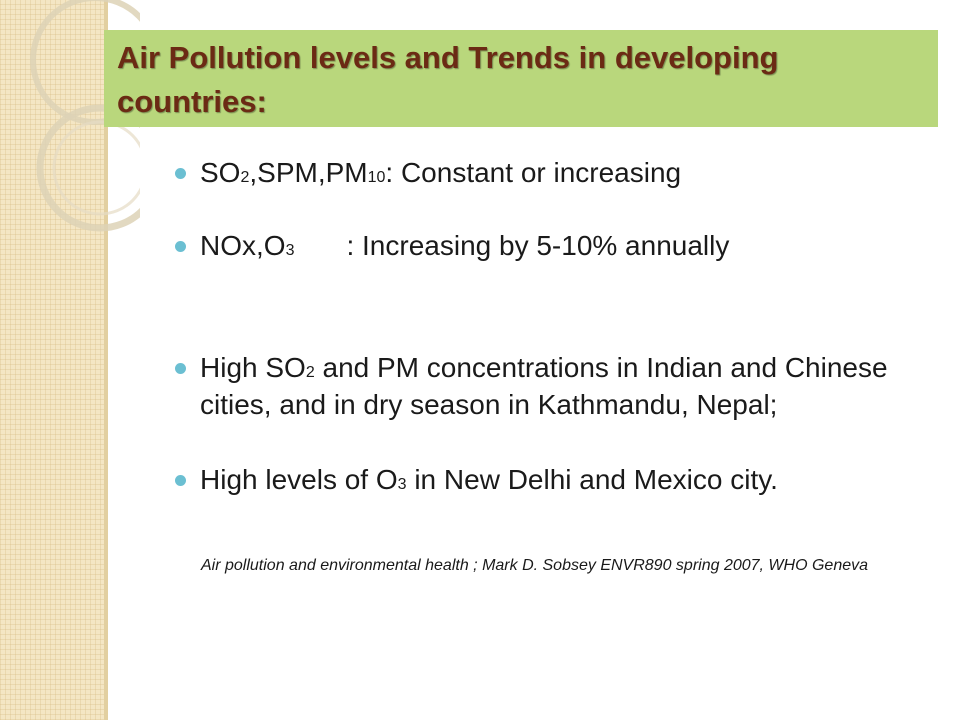  What do you see at coordinates (538, 245) in the screenshot?
I see `bullet-text: : Increasing by 5-10% annually` at bounding box center [538, 245].